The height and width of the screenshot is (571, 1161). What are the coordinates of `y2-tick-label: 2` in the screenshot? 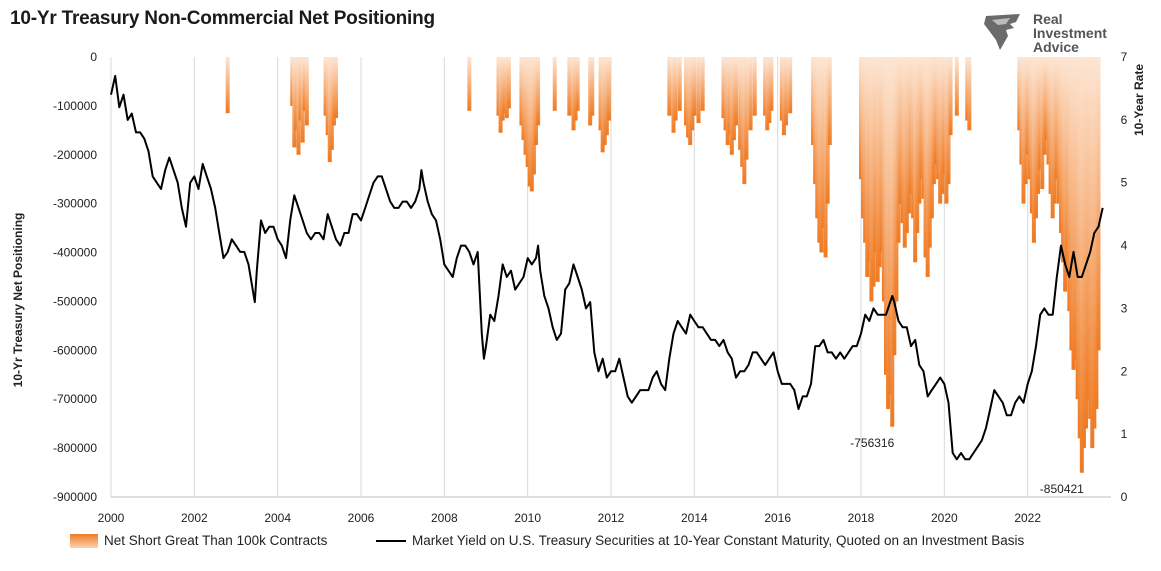 It's located at (1124, 371).